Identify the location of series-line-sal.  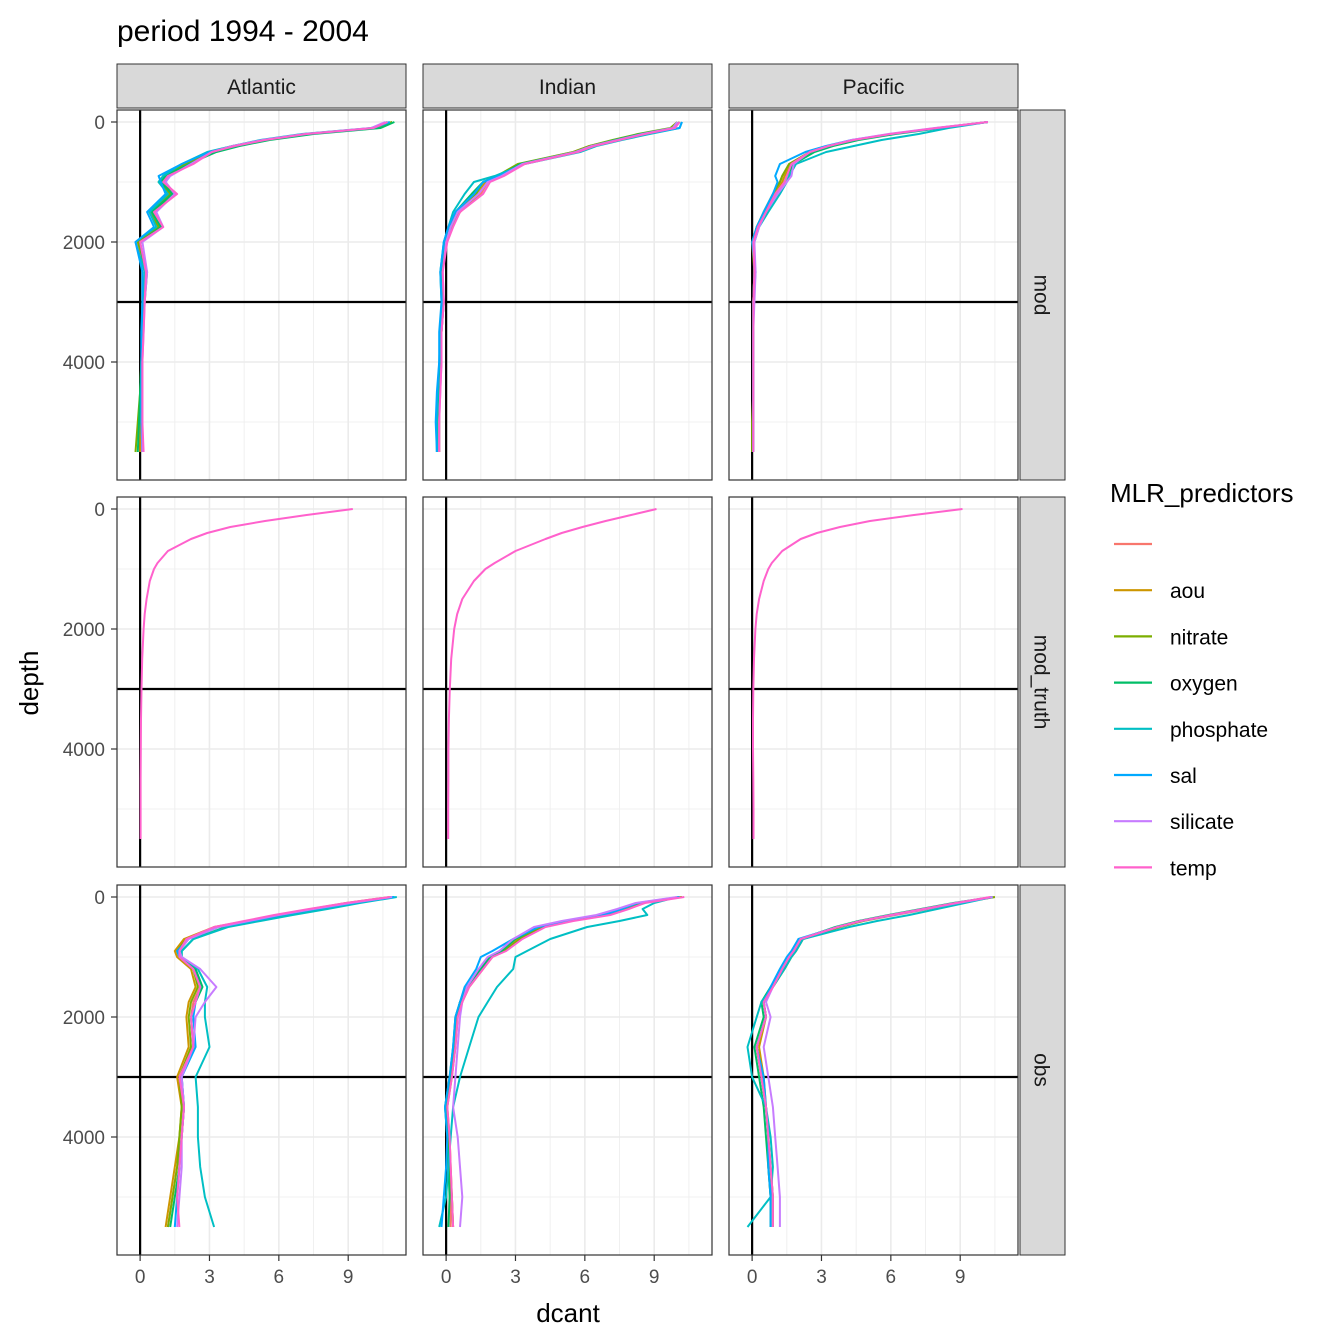
(560, 1062).